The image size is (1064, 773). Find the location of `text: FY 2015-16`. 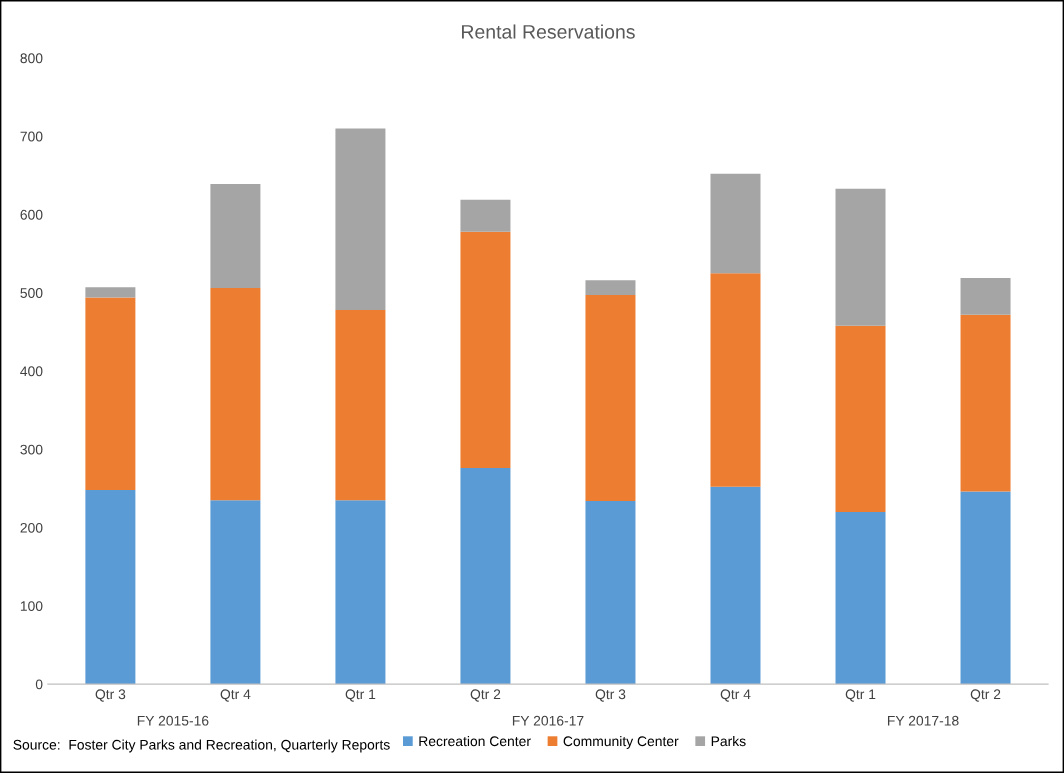

text: FY 2015-16 is located at coordinates (173, 720).